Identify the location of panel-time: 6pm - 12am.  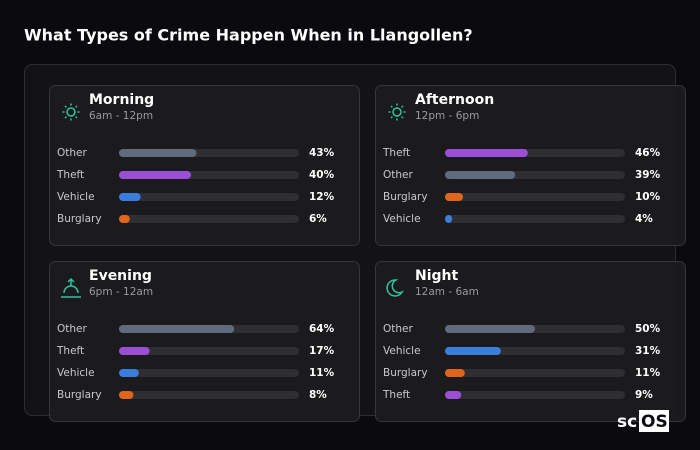
(121, 292).